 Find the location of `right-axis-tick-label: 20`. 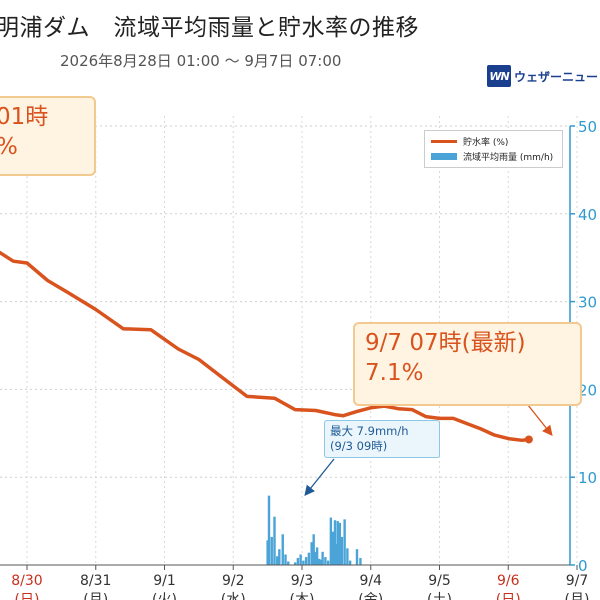

right-axis-tick-label: 20 is located at coordinates (587, 390).